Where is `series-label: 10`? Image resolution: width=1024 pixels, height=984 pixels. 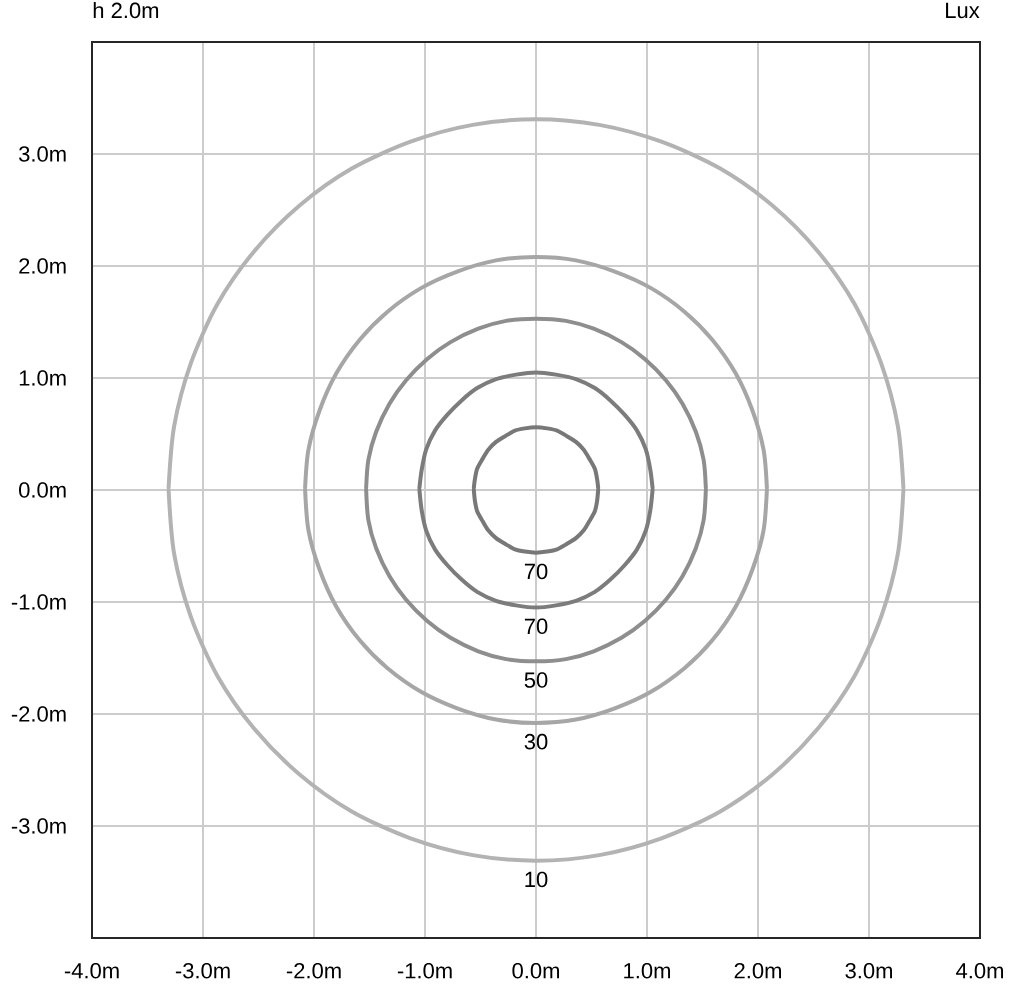
series-label: 10 is located at coordinates (536, 879).